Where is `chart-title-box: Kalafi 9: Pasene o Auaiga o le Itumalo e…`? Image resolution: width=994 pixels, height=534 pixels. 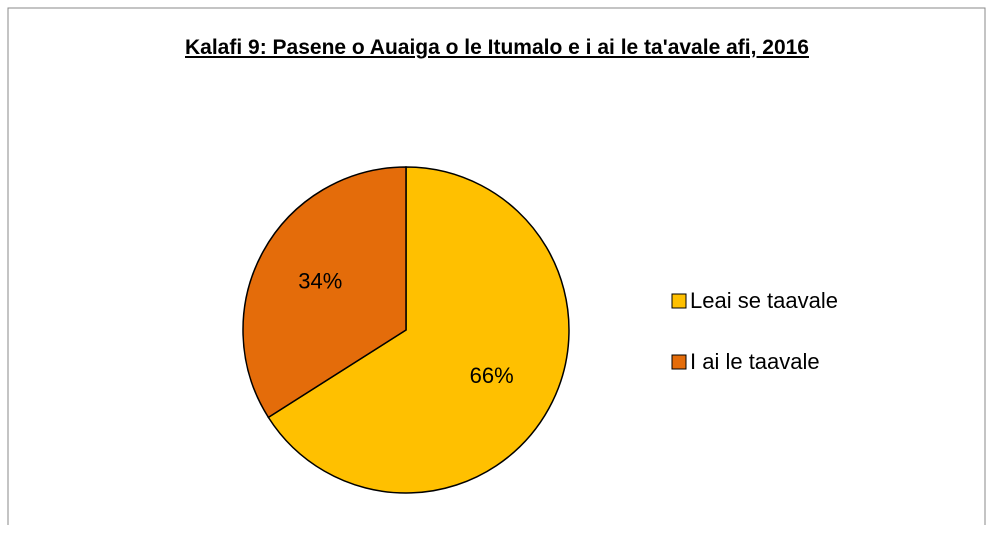
chart-title-box: Kalafi 9: Pasene o Auaiga o le Itumalo e… is located at coordinates (497, 47).